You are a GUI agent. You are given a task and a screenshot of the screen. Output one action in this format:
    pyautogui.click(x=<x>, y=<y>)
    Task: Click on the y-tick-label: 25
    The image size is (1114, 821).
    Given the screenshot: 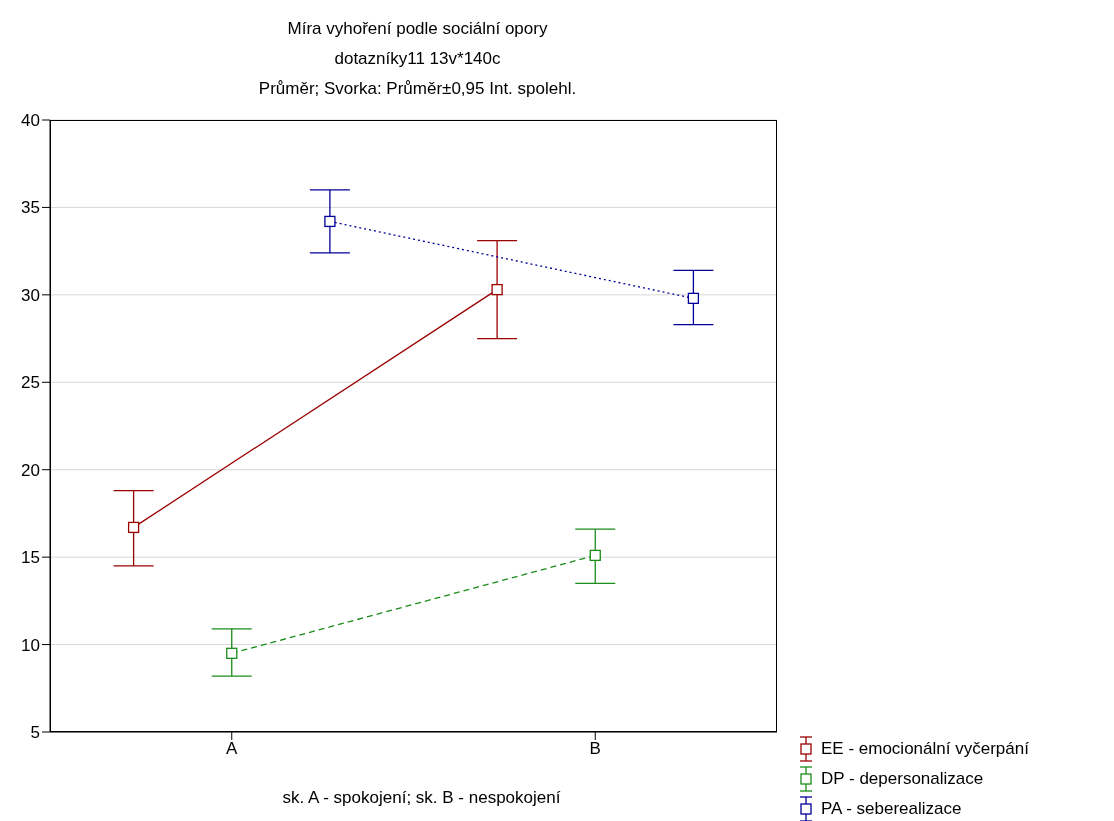 What is the action you would take?
    pyautogui.click(x=30, y=383)
    